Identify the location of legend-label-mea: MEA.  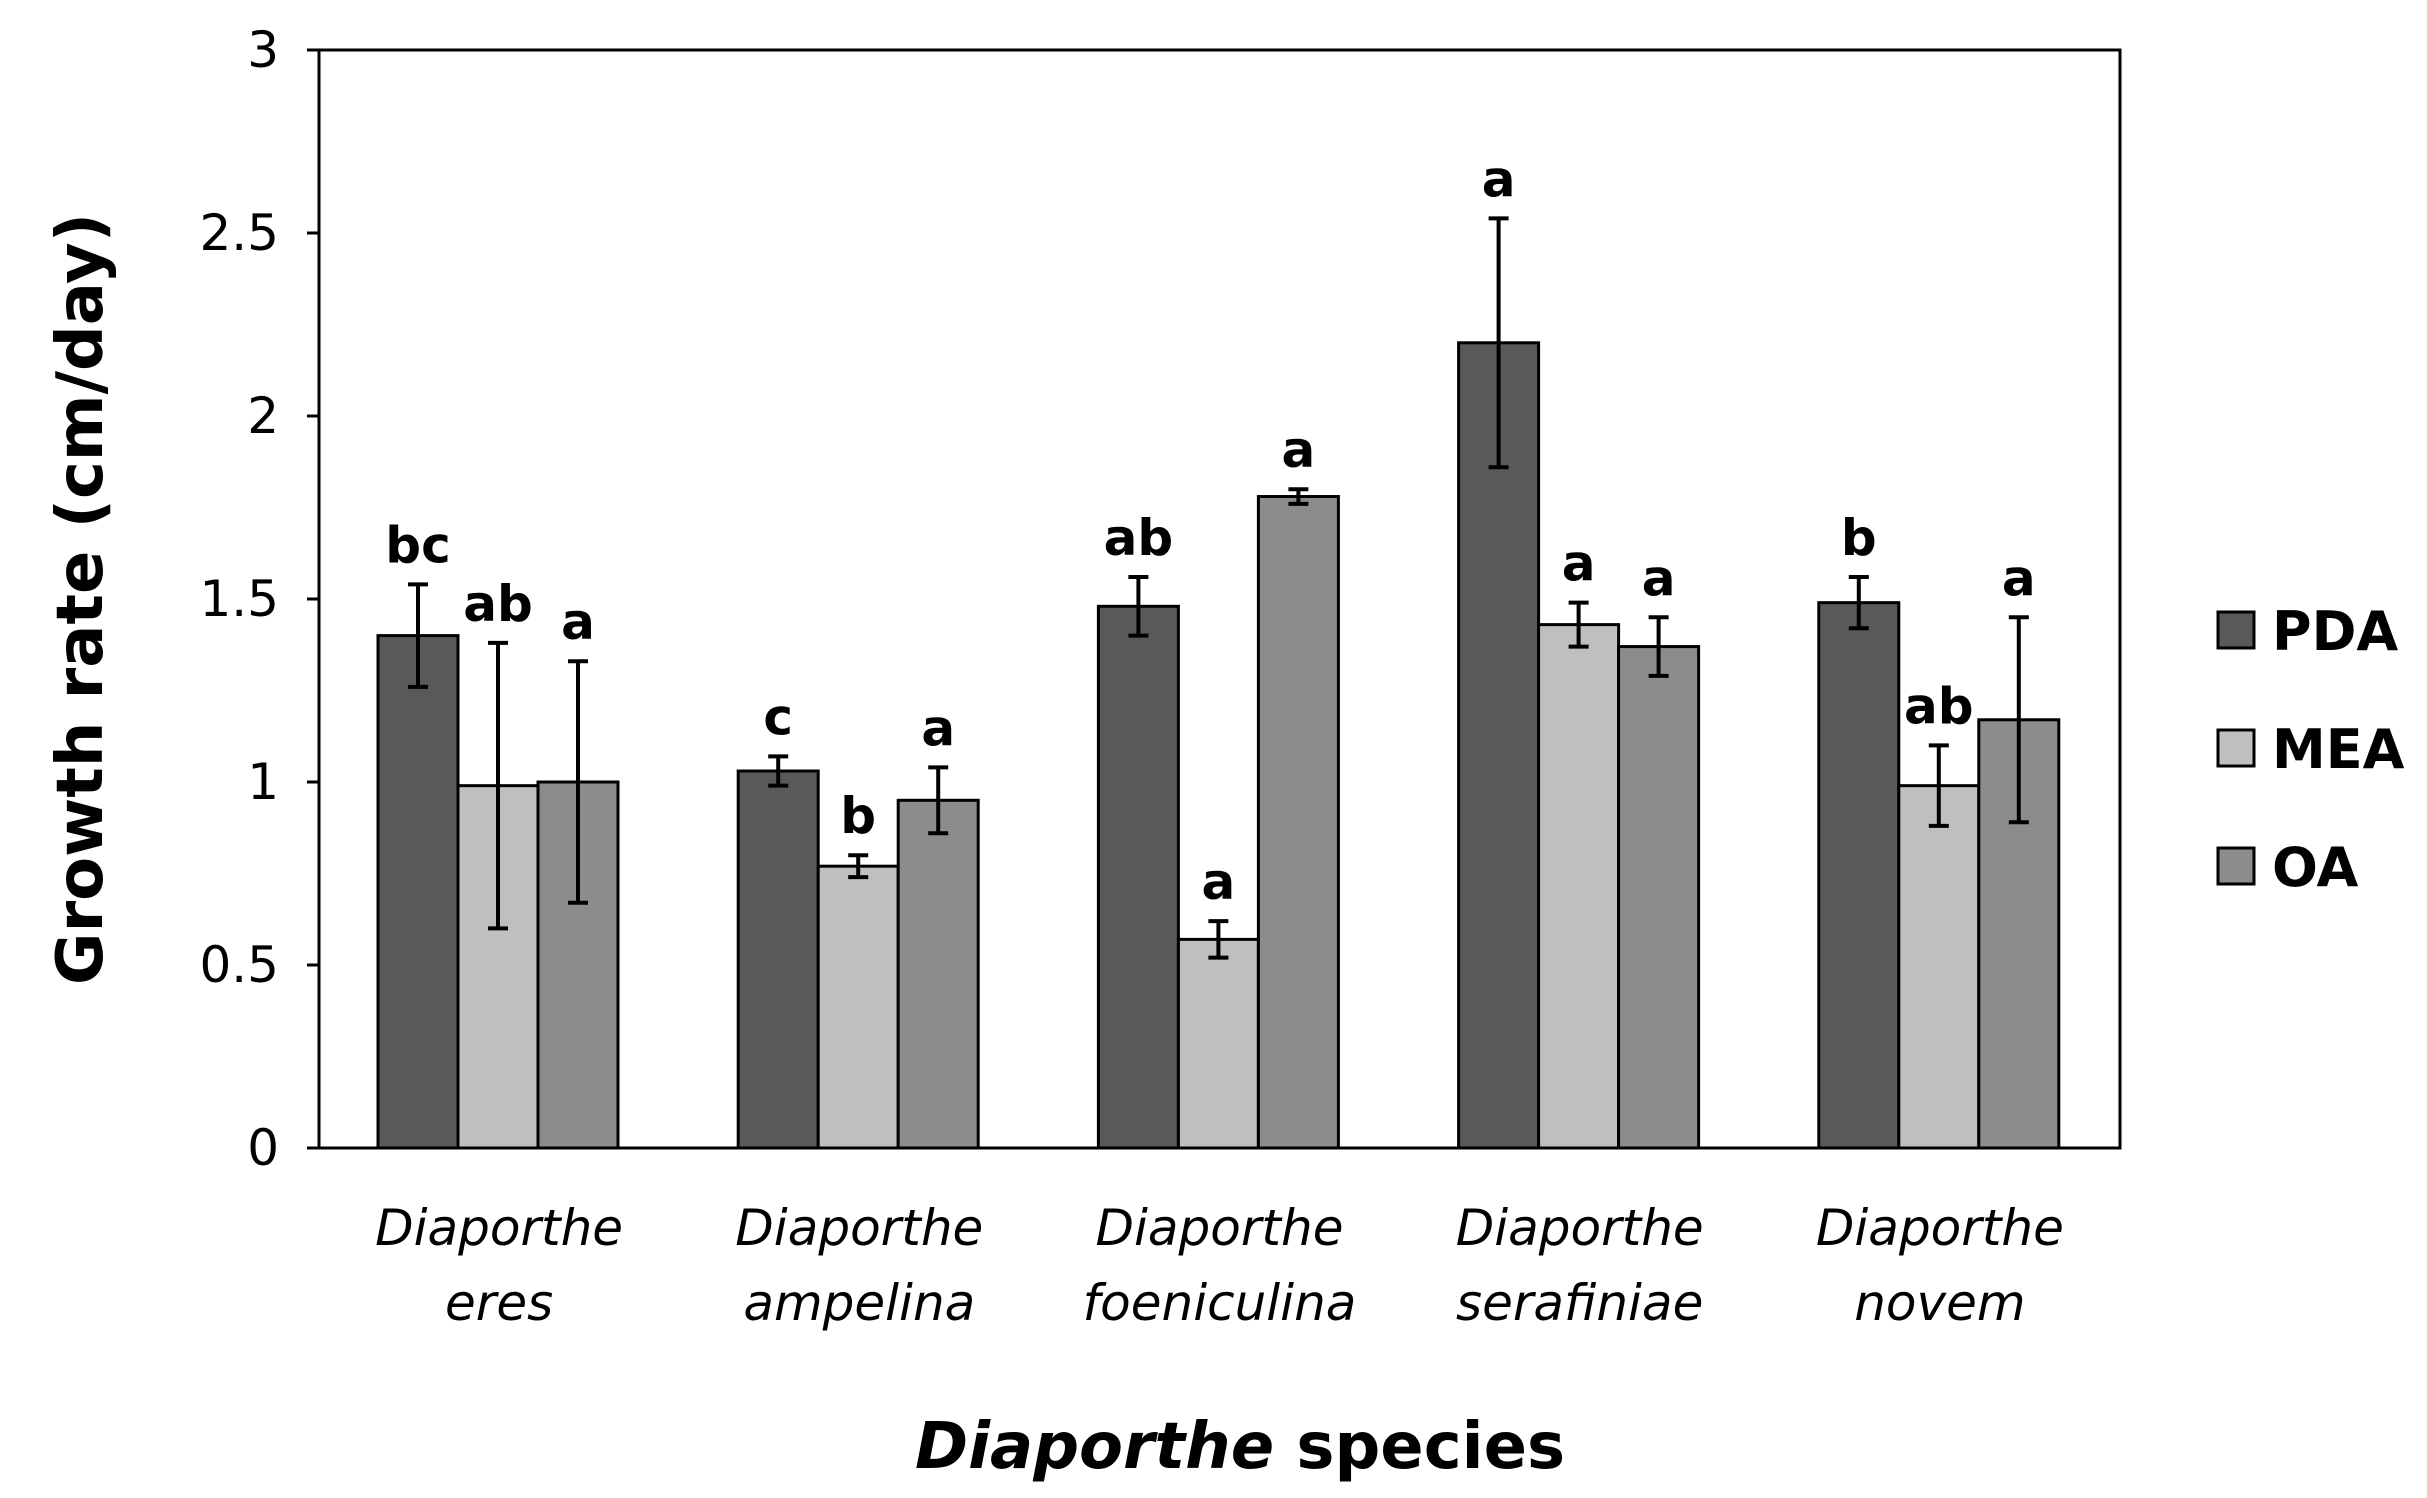
(2338, 749).